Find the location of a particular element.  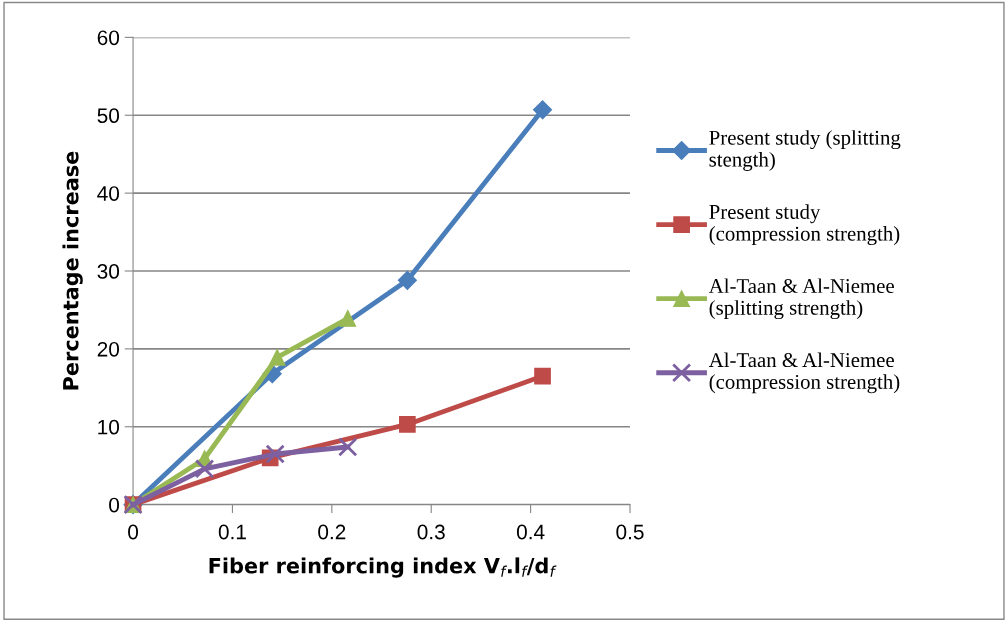

legend-label: Al-Taan & Al-Niemee (compression strength) is located at coordinates (804, 373).